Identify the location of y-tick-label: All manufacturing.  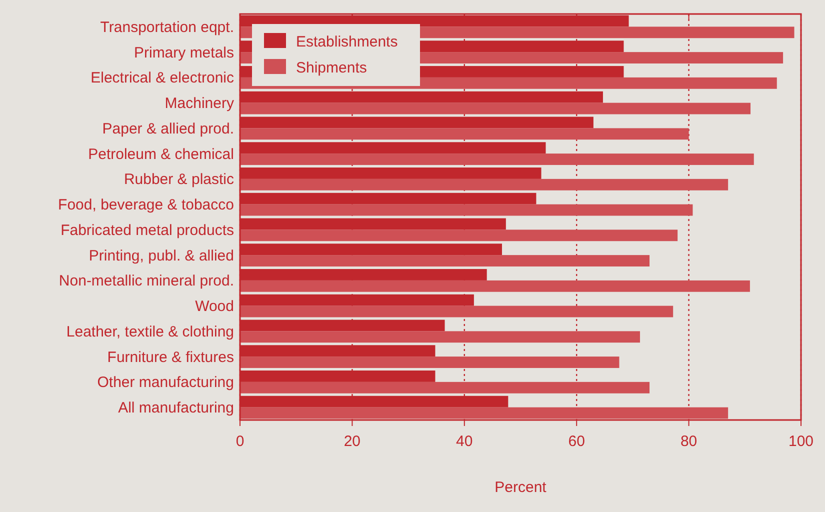
(176, 408).